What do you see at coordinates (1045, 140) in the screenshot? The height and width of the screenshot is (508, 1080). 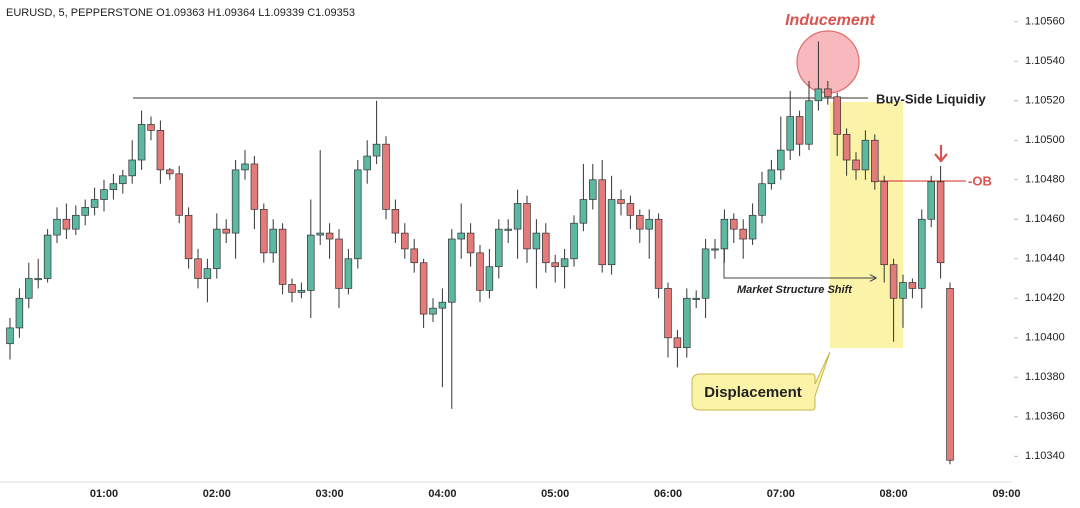 I see `y-tick-label: 1.10500` at bounding box center [1045, 140].